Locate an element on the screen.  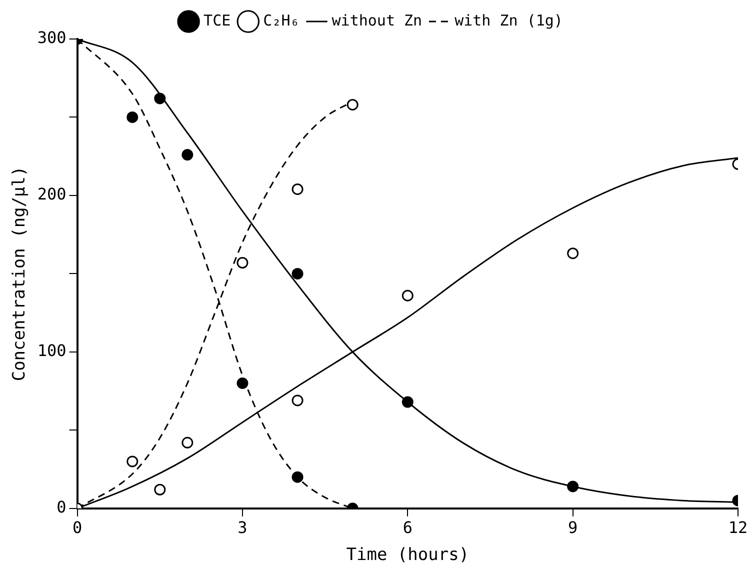
legend-label: C₂H₆ is located at coordinates (281, 20).